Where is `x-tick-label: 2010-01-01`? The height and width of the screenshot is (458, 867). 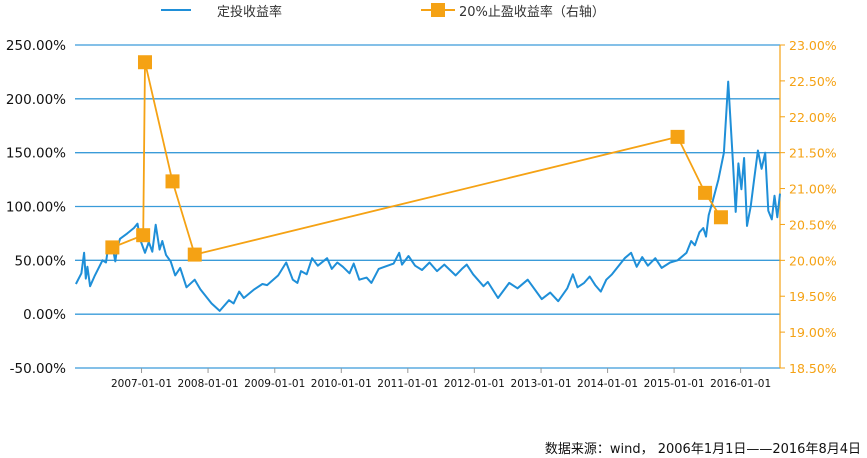 x-tick-label: 2010-01-01 is located at coordinates (341, 384).